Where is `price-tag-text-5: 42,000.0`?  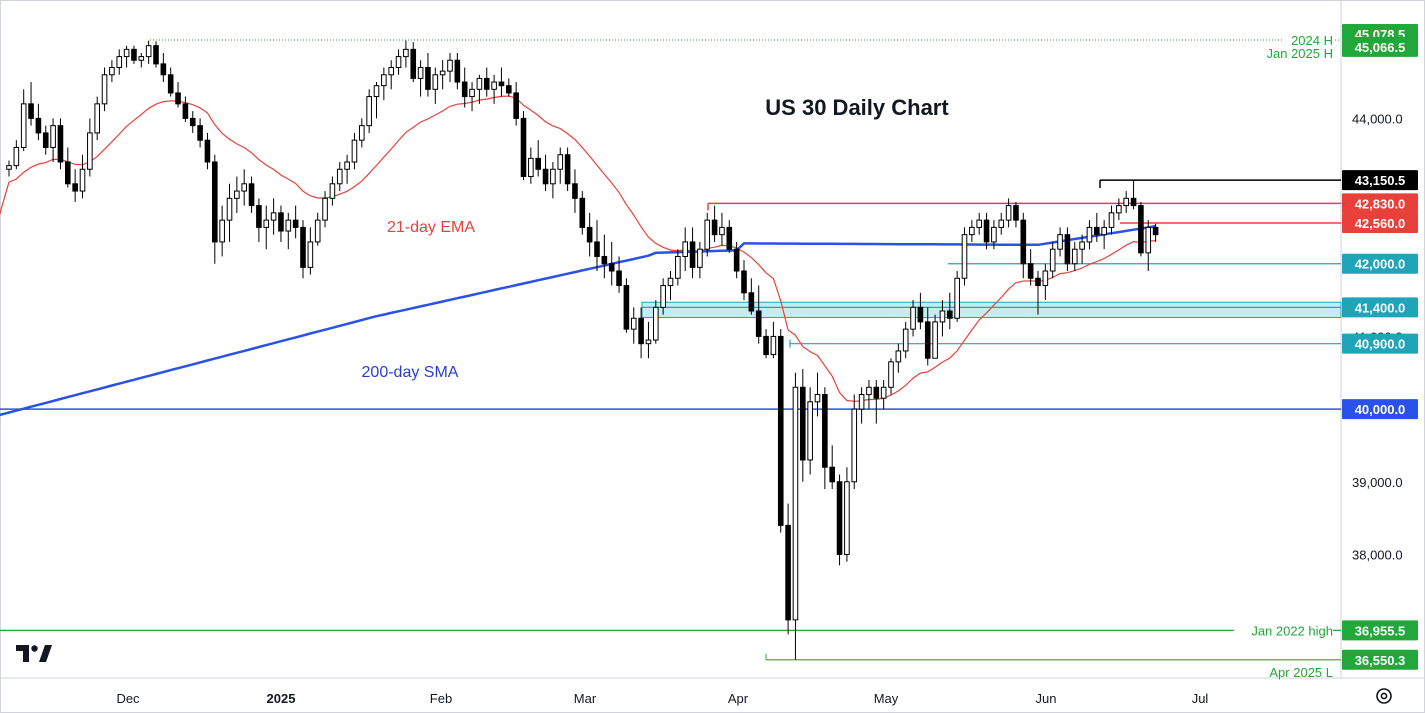
price-tag-text-5: 42,000.0 is located at coordinates (1380, 264).